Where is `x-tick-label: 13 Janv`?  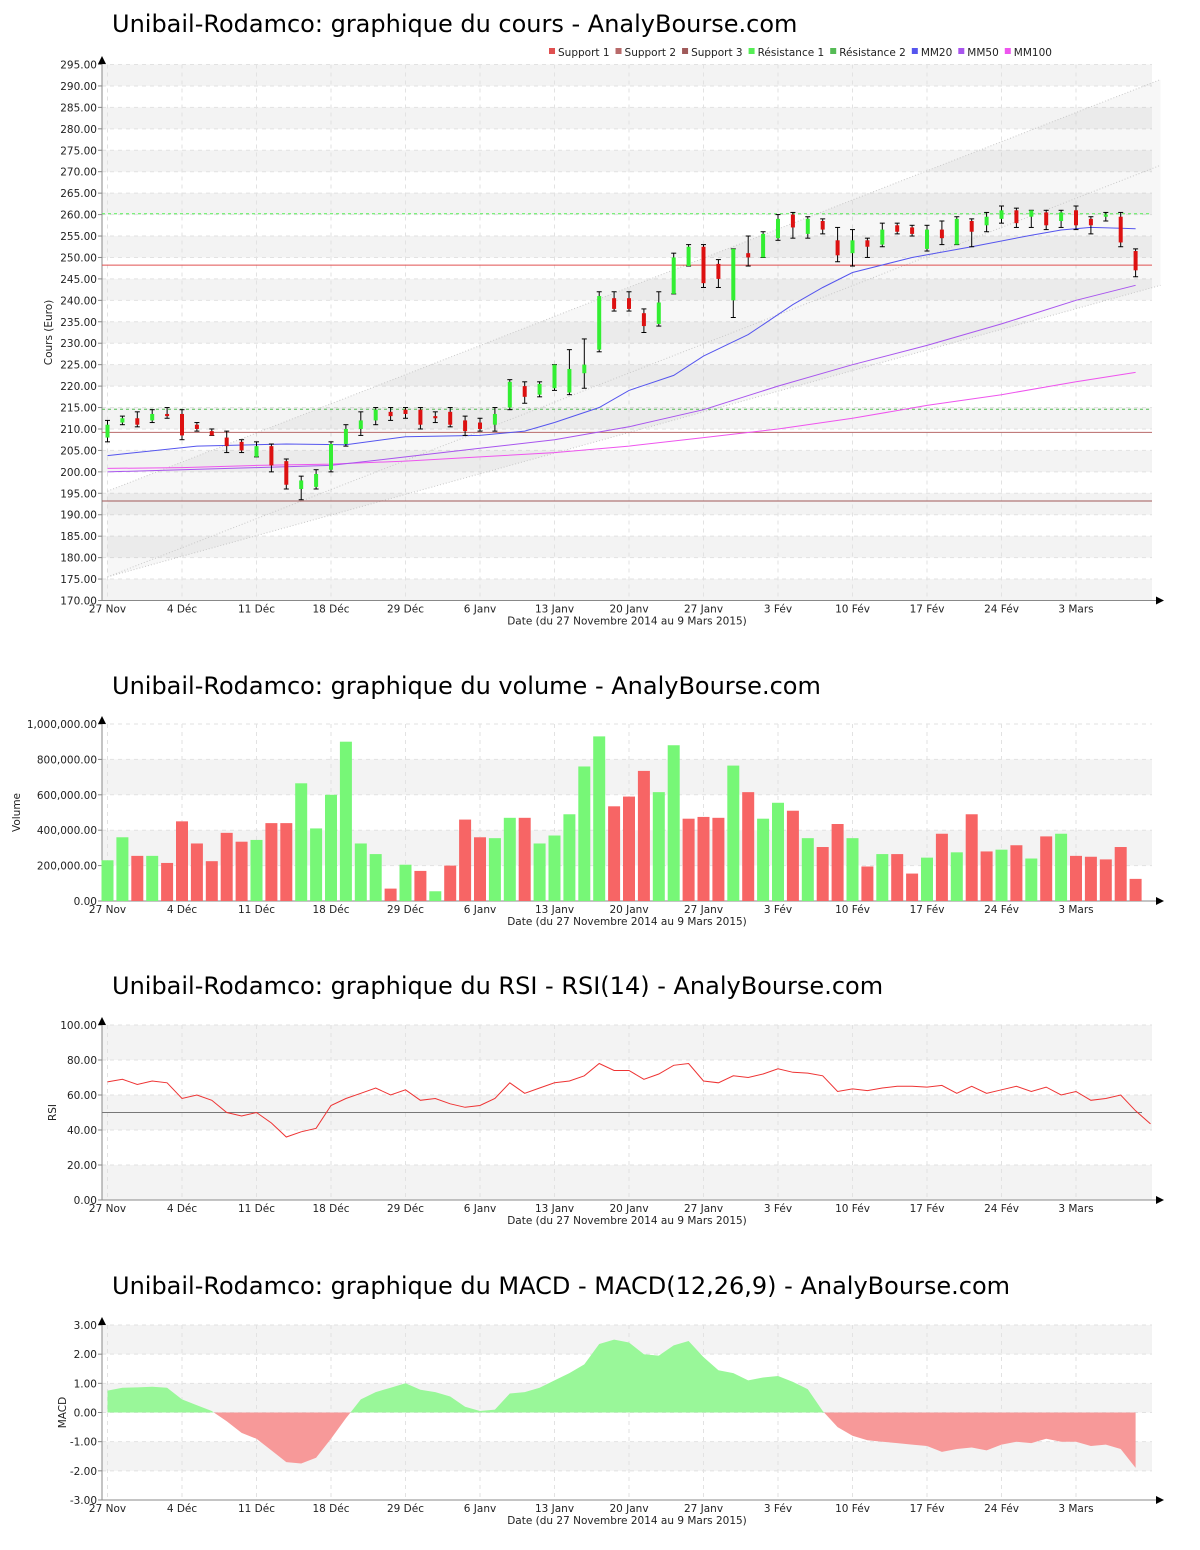
x-tick-label: 13 Janv is located at coordinates (554, 610).